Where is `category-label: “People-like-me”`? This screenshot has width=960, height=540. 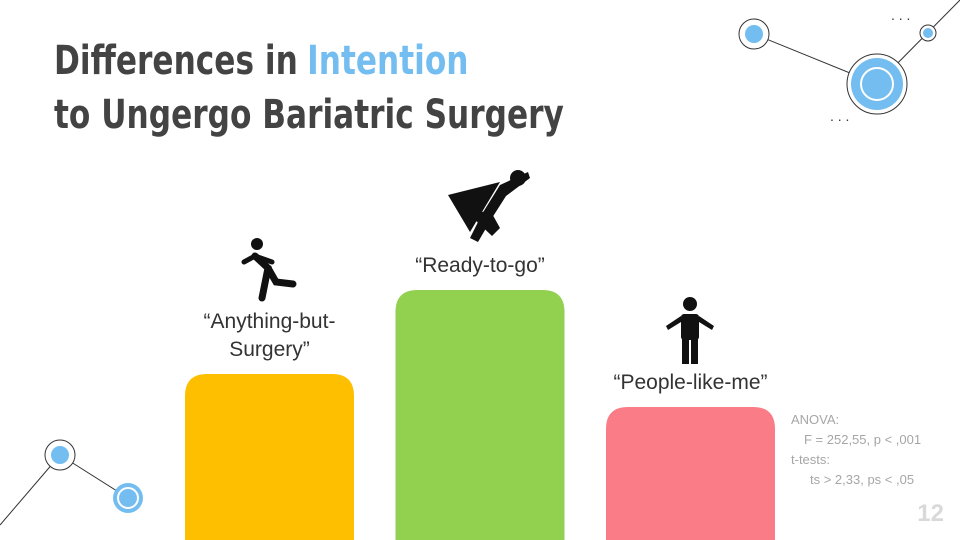
category-label: “People-like-me” is located at coordinates (690, 382).